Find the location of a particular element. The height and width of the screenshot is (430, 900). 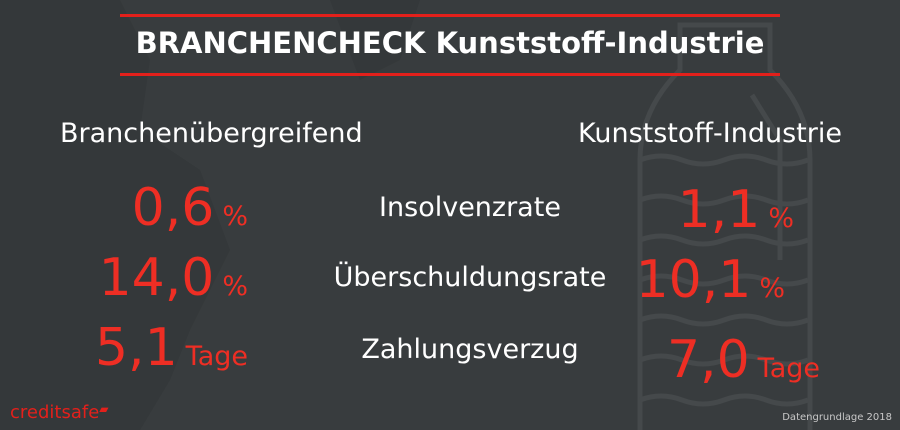

title-top-rule is located at coordinates (450, 15).